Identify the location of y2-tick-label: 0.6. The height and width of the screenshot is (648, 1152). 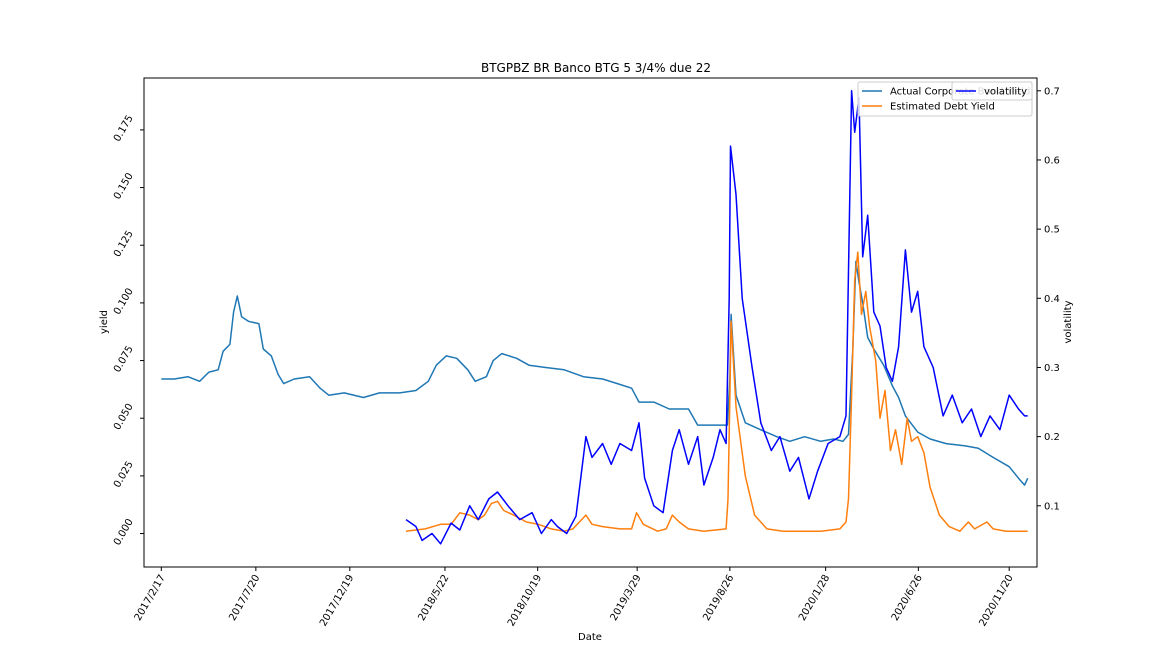
(1052, 160).